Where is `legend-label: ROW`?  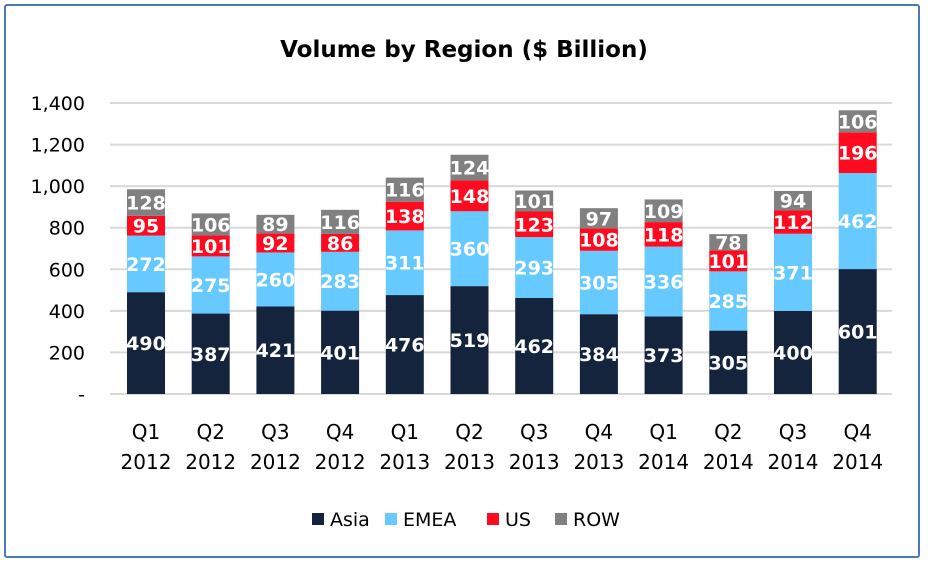 legend-label: ROW is located at coordinates (596, 520).